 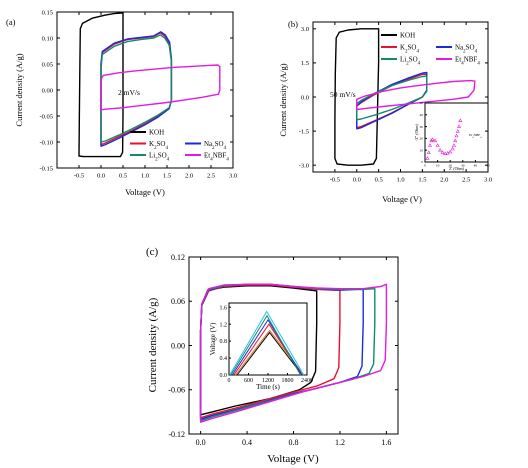 What do you see at coordinates (153, 344) in the screenshot?
I see `y-axis-label: Current density (A/g)` at bounding box center [153, 344].